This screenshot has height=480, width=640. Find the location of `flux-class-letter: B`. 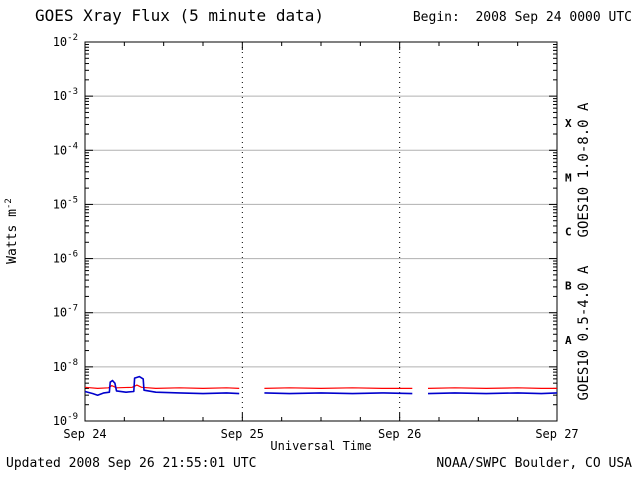

flux-class-letter: B is located at coordinates (568, 286).